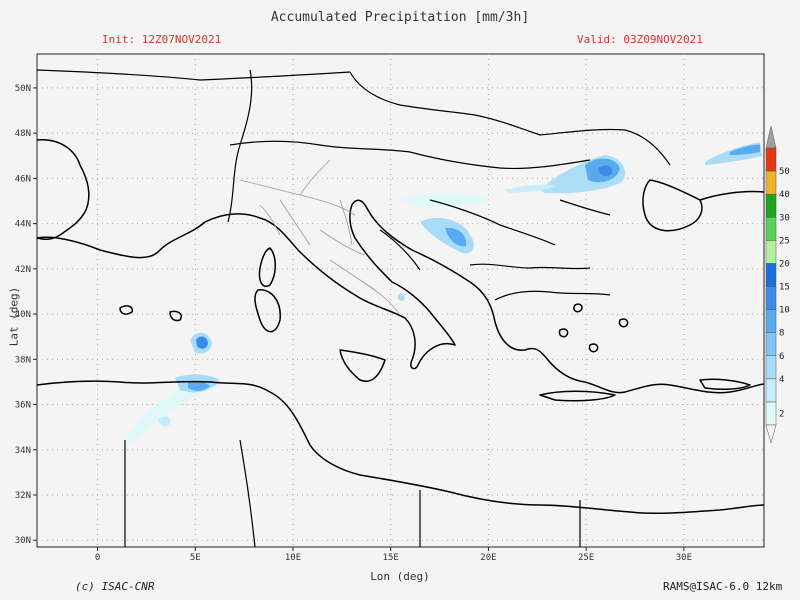 This screenshot has width=800, height=600. I want to click on y-axis-label: Lat (deg), so click(14, 316).